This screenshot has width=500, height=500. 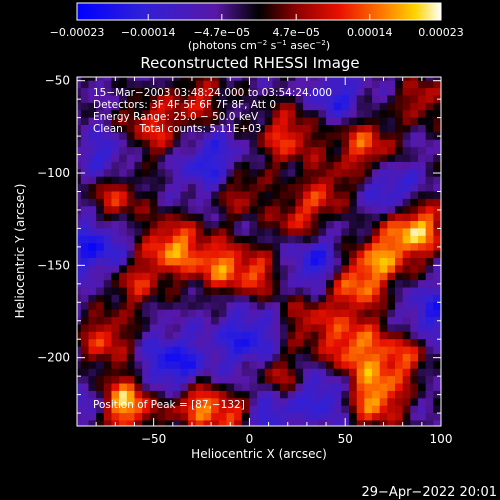 I want to click on annotation-detectors: Detectors: 3F 4F 5F 6F 7F 8F, Att 0, so click(x=184, y=105).